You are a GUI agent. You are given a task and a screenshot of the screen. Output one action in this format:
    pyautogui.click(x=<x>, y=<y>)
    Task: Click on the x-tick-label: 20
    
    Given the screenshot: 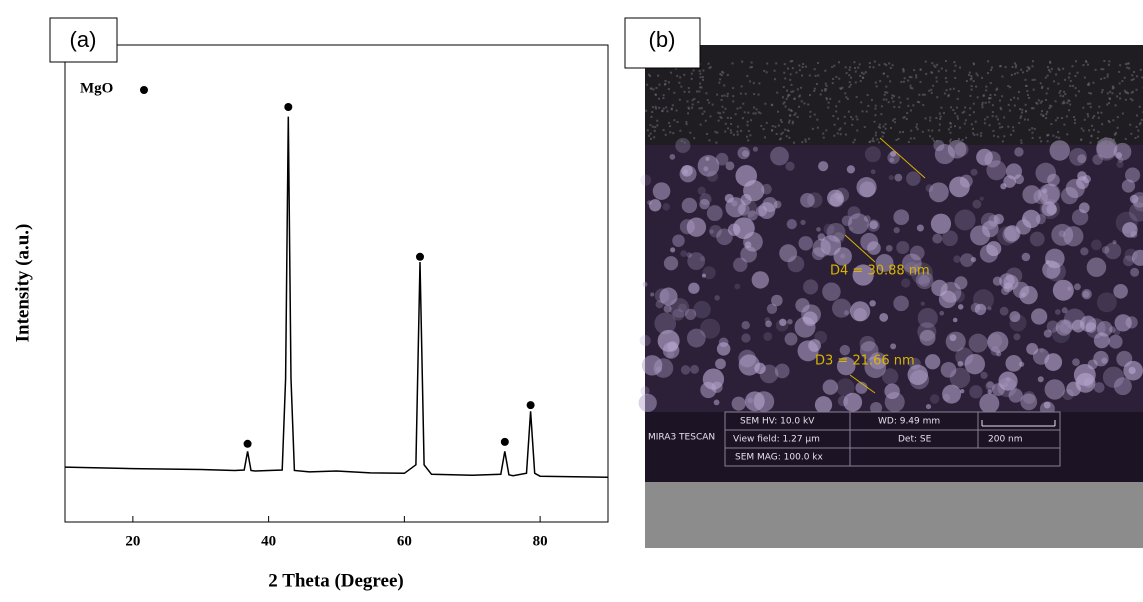 What is the action you would take?
    pyautogui.click(x=132, y=541)
    